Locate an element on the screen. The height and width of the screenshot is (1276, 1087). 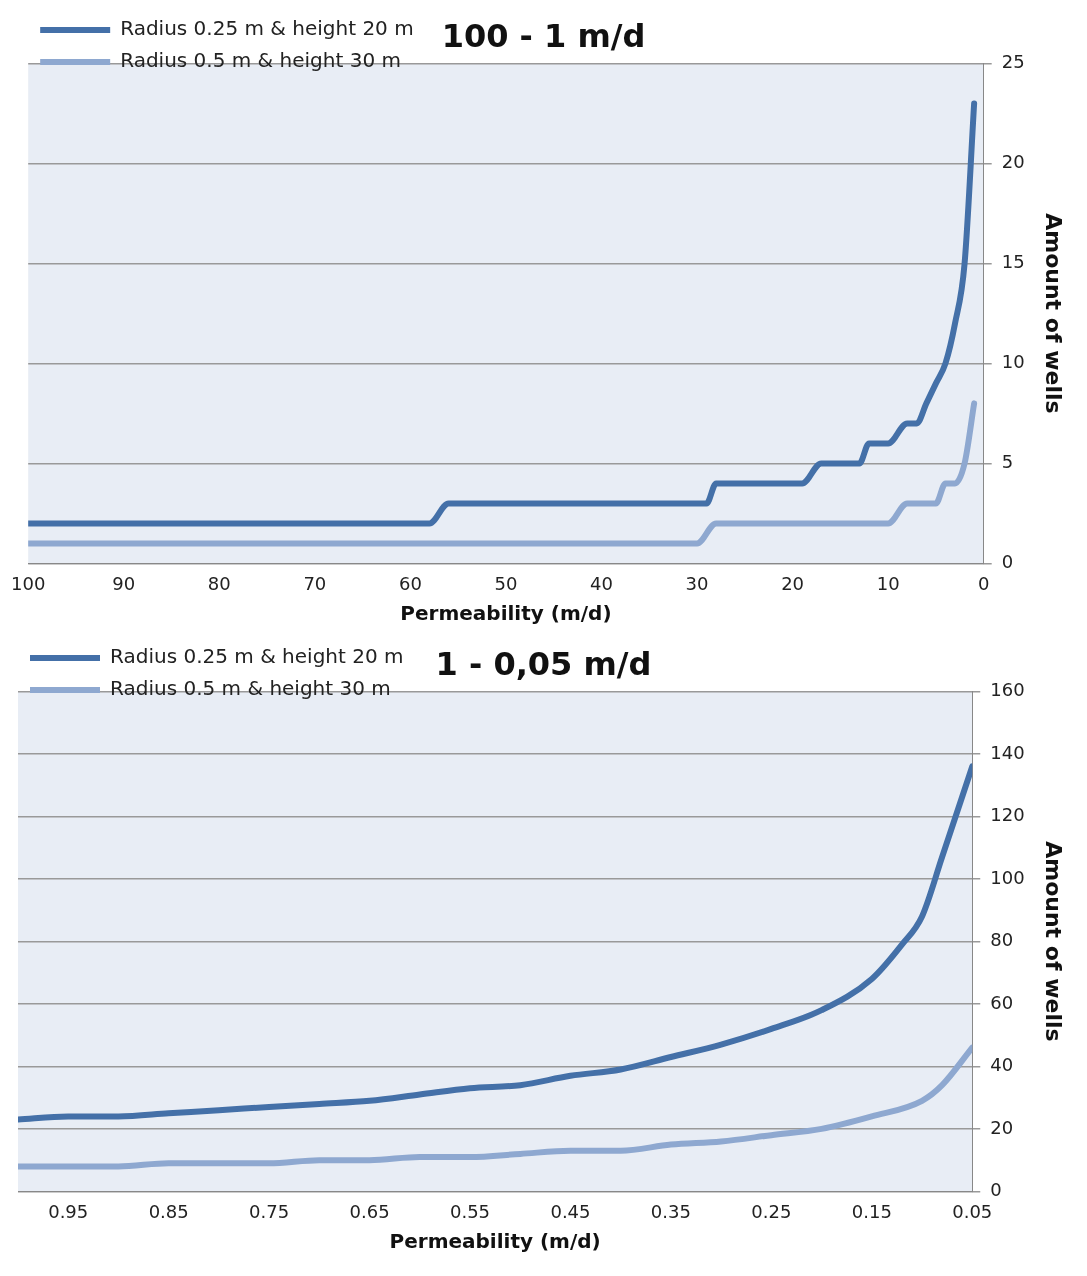
x-tick-label: 20 is located at coordinates (793, 583).